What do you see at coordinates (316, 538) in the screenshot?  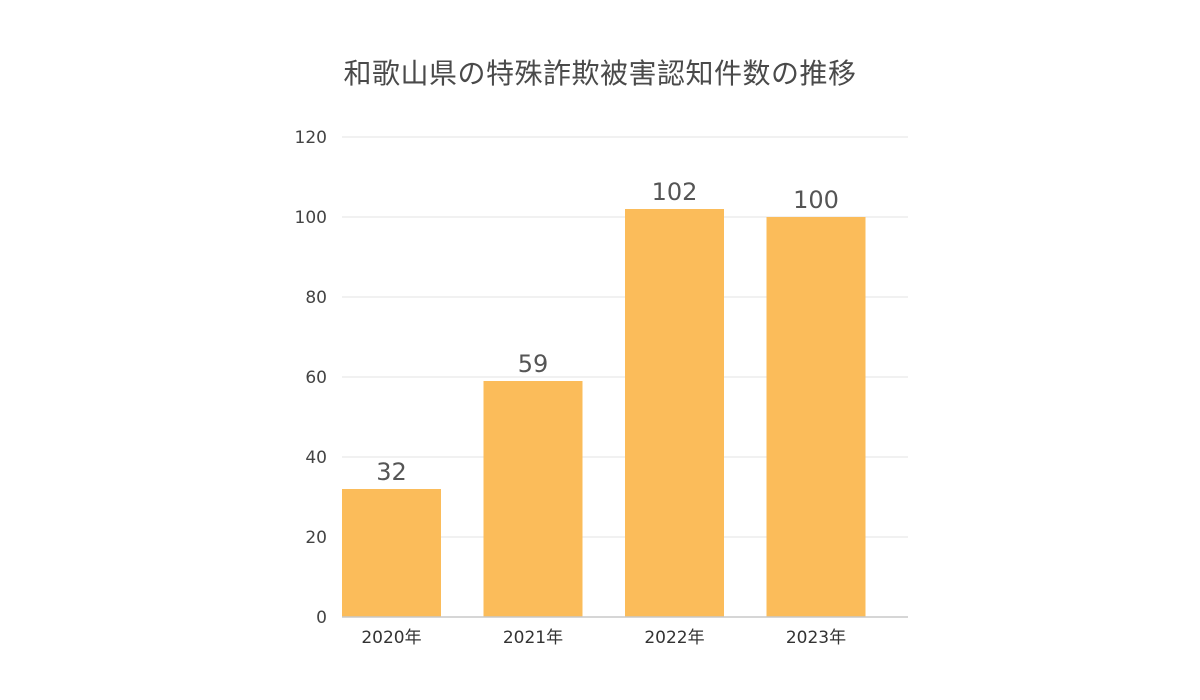 I see `y-tick-label: 20` at bounding box center [316, 538].